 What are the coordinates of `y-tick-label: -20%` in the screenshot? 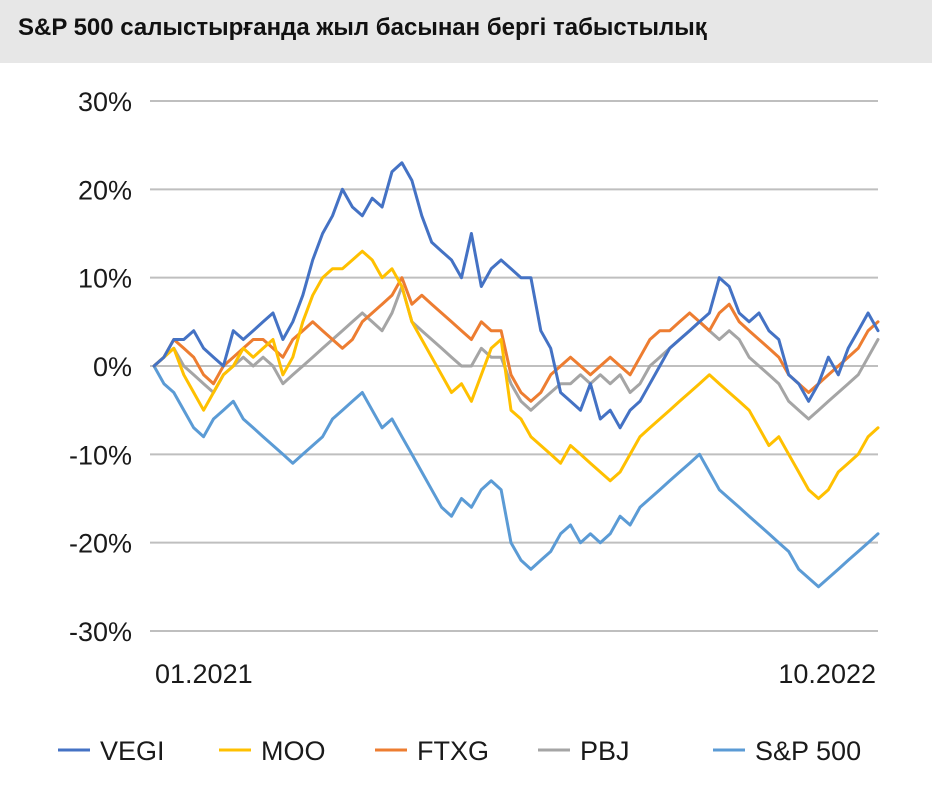 It's located at (100, 544).